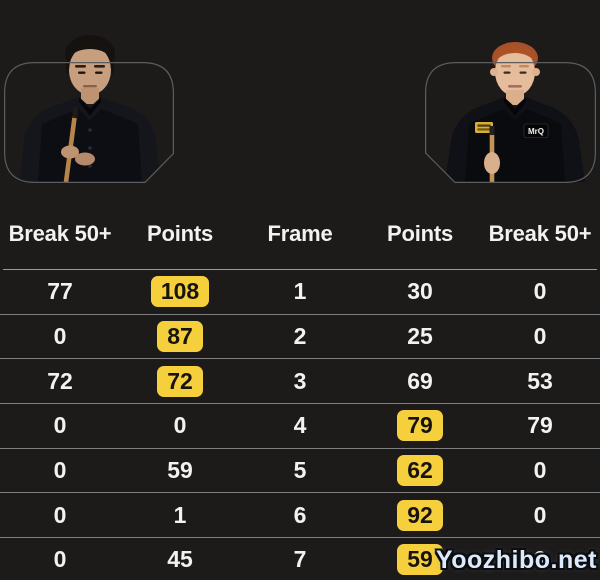 The image size is (600, 580). I want to click on p1-points-cell: 45, so click(180, 559).